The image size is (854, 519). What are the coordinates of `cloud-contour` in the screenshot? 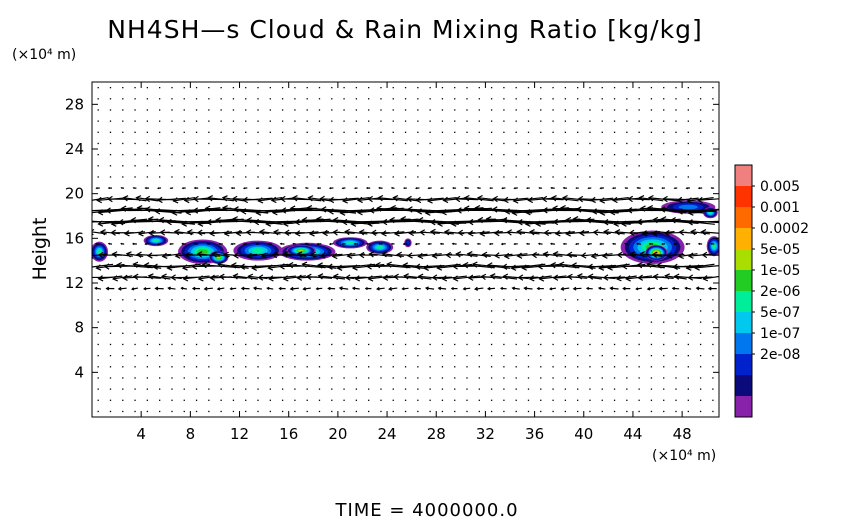 It's located at (714, 246).